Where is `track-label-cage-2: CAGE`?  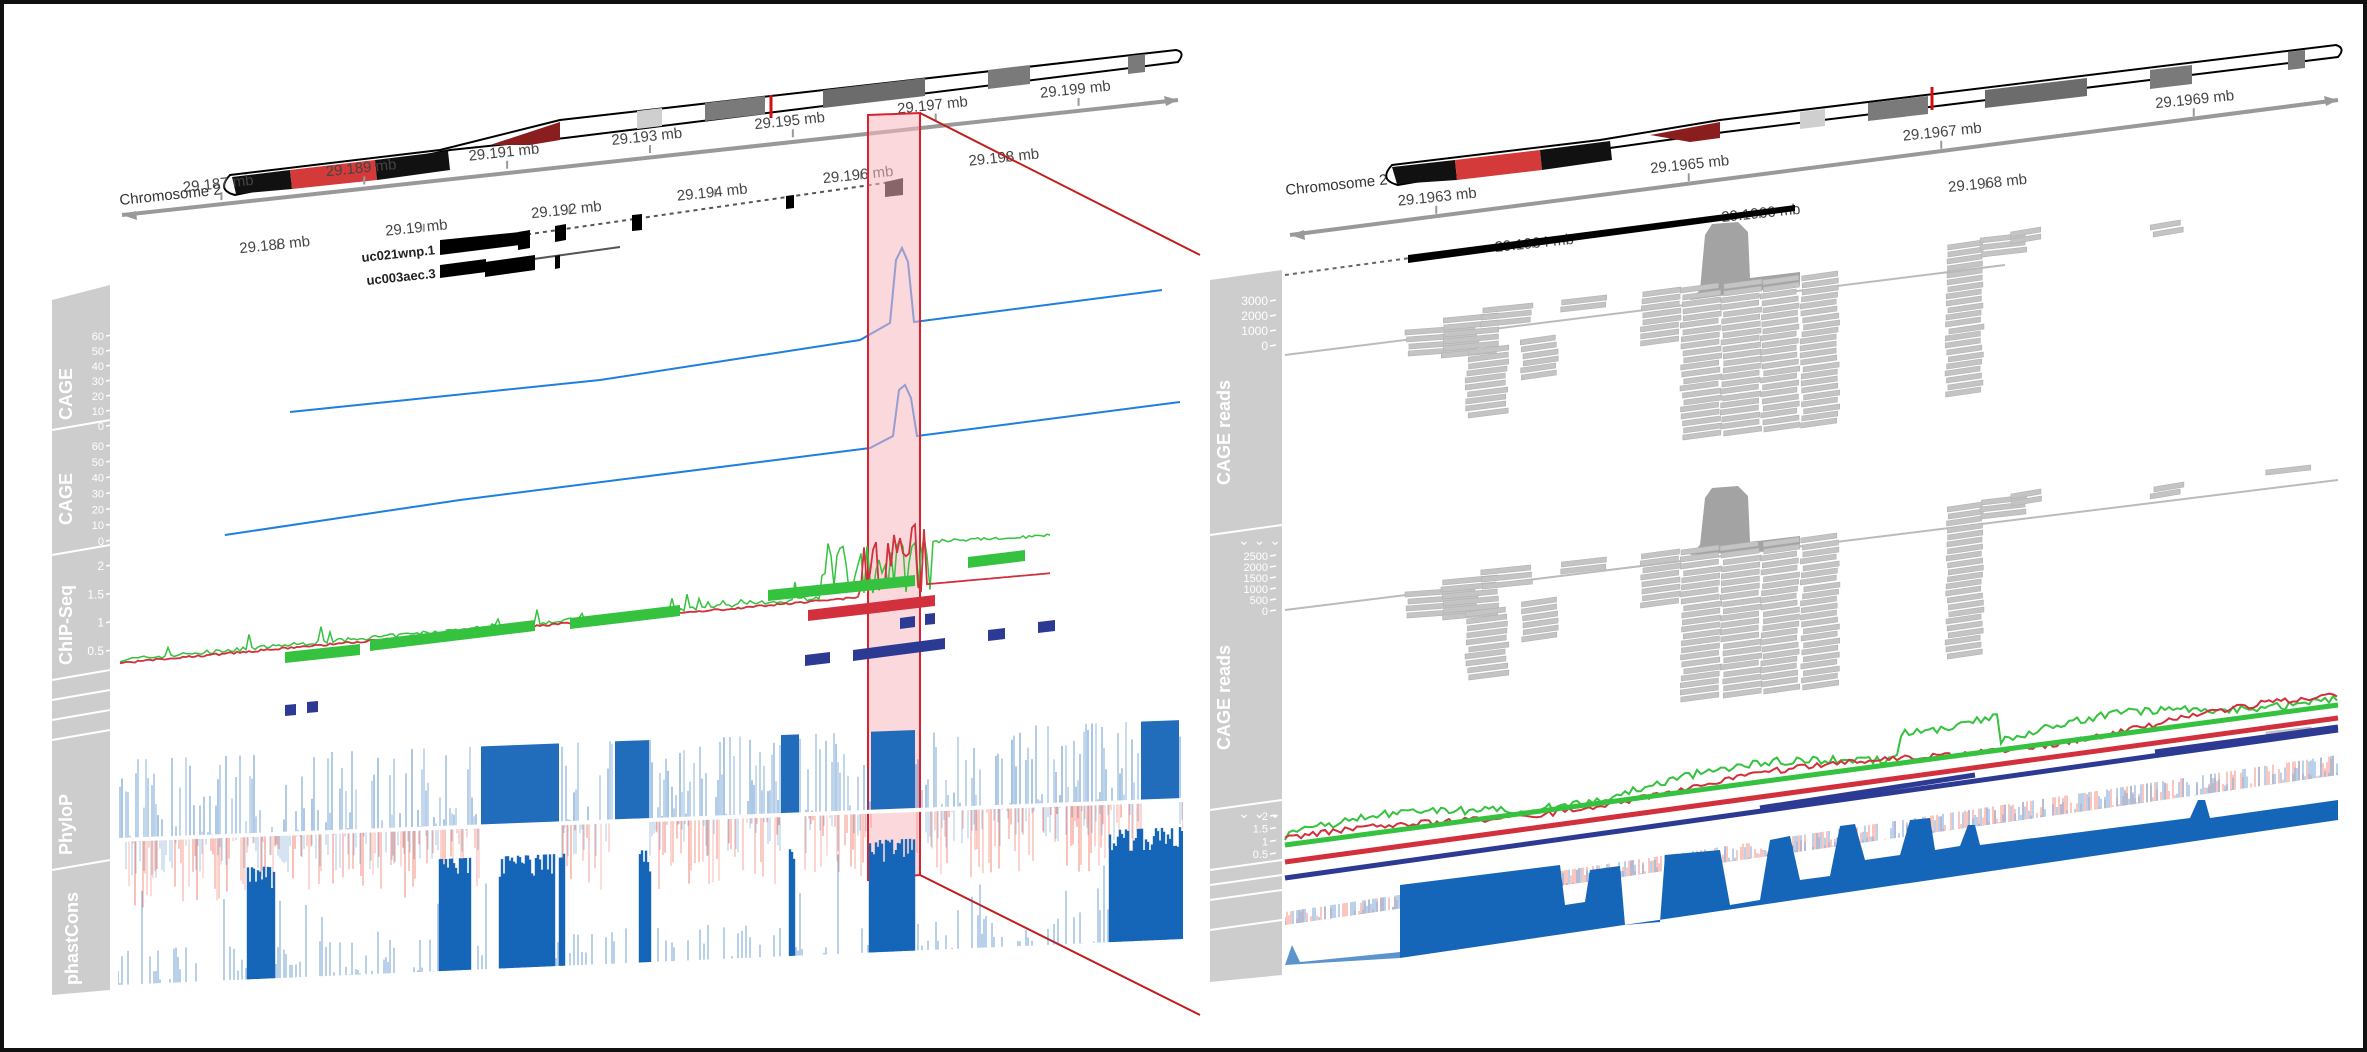 track-label-cage-2: CAGE is located at coordinates (66, 499).